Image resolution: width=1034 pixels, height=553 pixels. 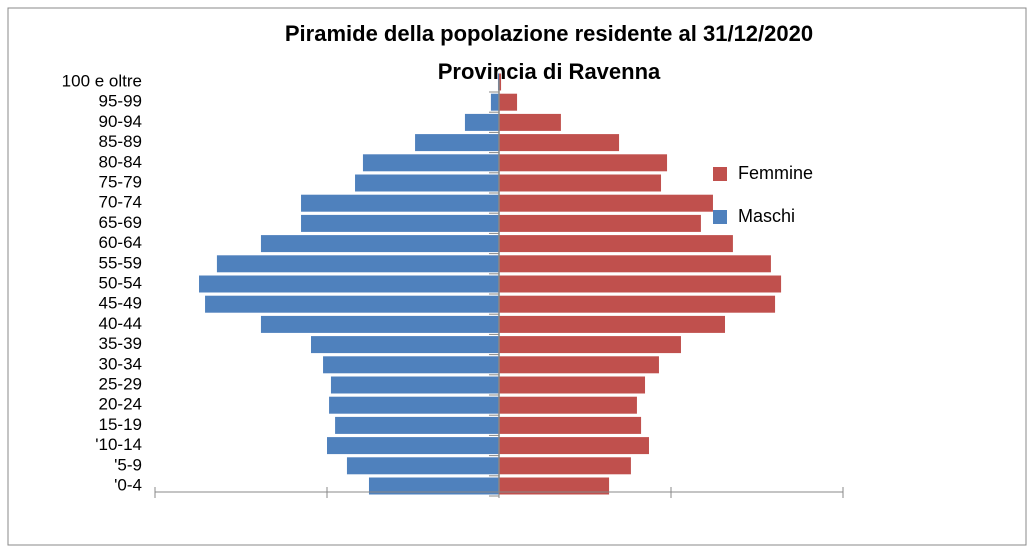 What do you see at coordinates (118, 444) in the screenshot?
I see `y-tick-label: '10-14` at bounding box center [118, 444].